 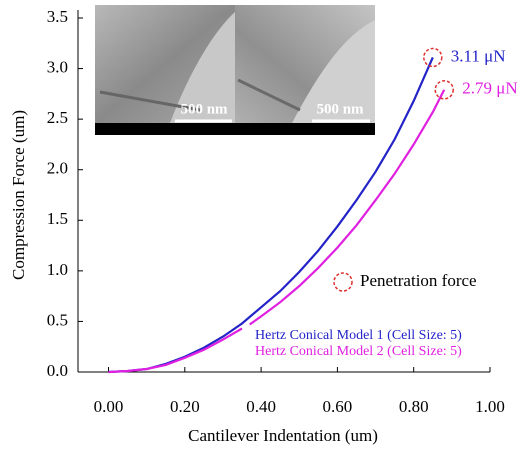 I want to click on y-tick-label: 2.0, so click(x=57, y=168).